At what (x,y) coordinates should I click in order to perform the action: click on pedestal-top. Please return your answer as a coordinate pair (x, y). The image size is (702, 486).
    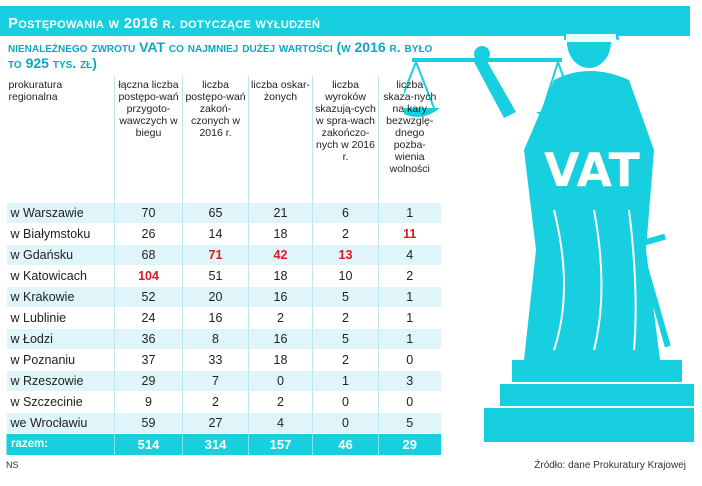
    Looking at the image, I should click on (597, 371).